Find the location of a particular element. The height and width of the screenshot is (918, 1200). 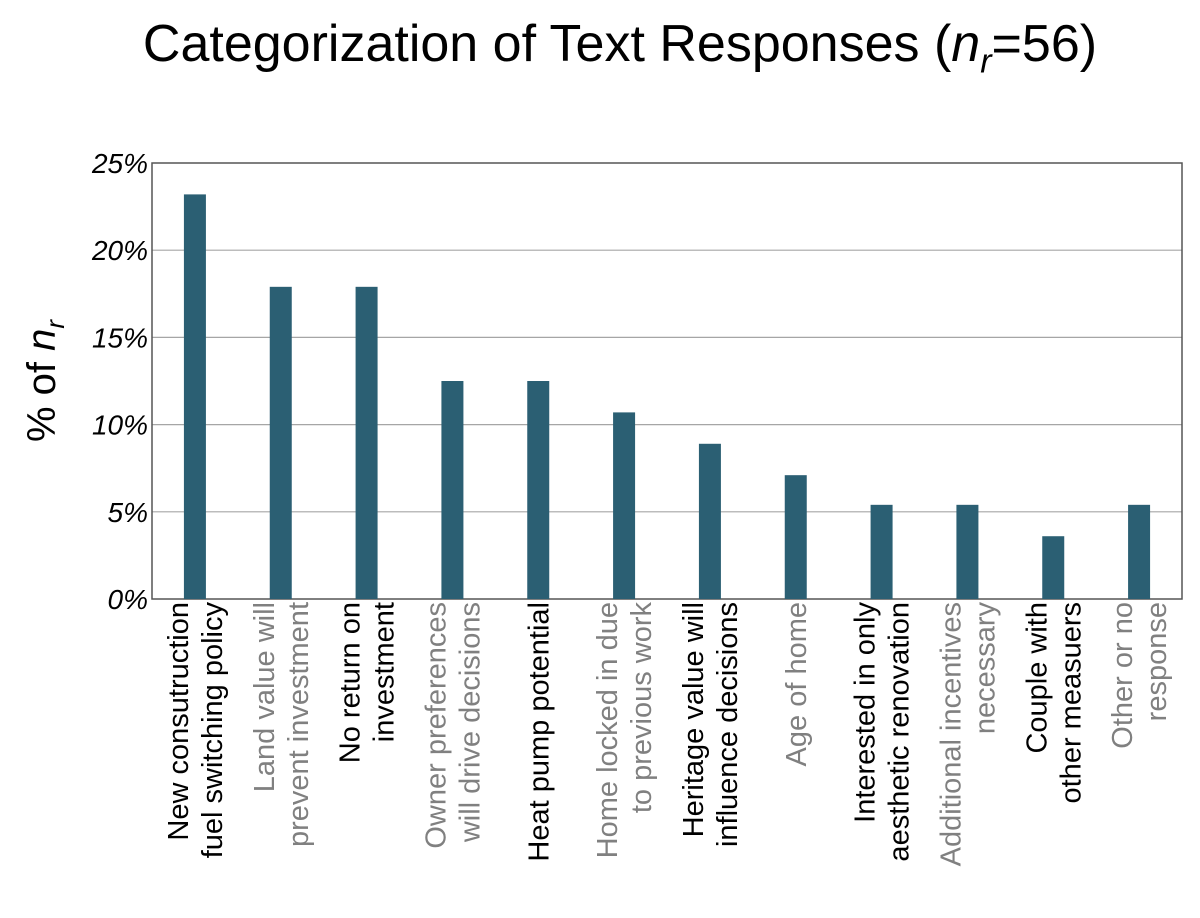

x-tick-label-line: aesthetic renovation is located at coordinates (900, 732).